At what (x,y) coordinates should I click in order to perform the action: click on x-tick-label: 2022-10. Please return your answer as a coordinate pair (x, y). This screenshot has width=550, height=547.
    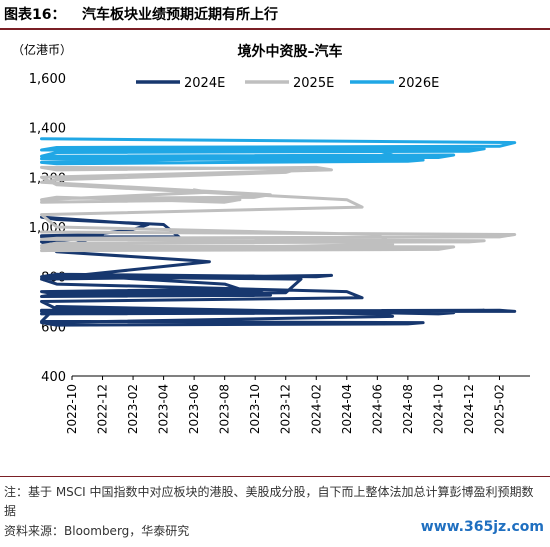
    Looking at the image, I should click on (72, 409).